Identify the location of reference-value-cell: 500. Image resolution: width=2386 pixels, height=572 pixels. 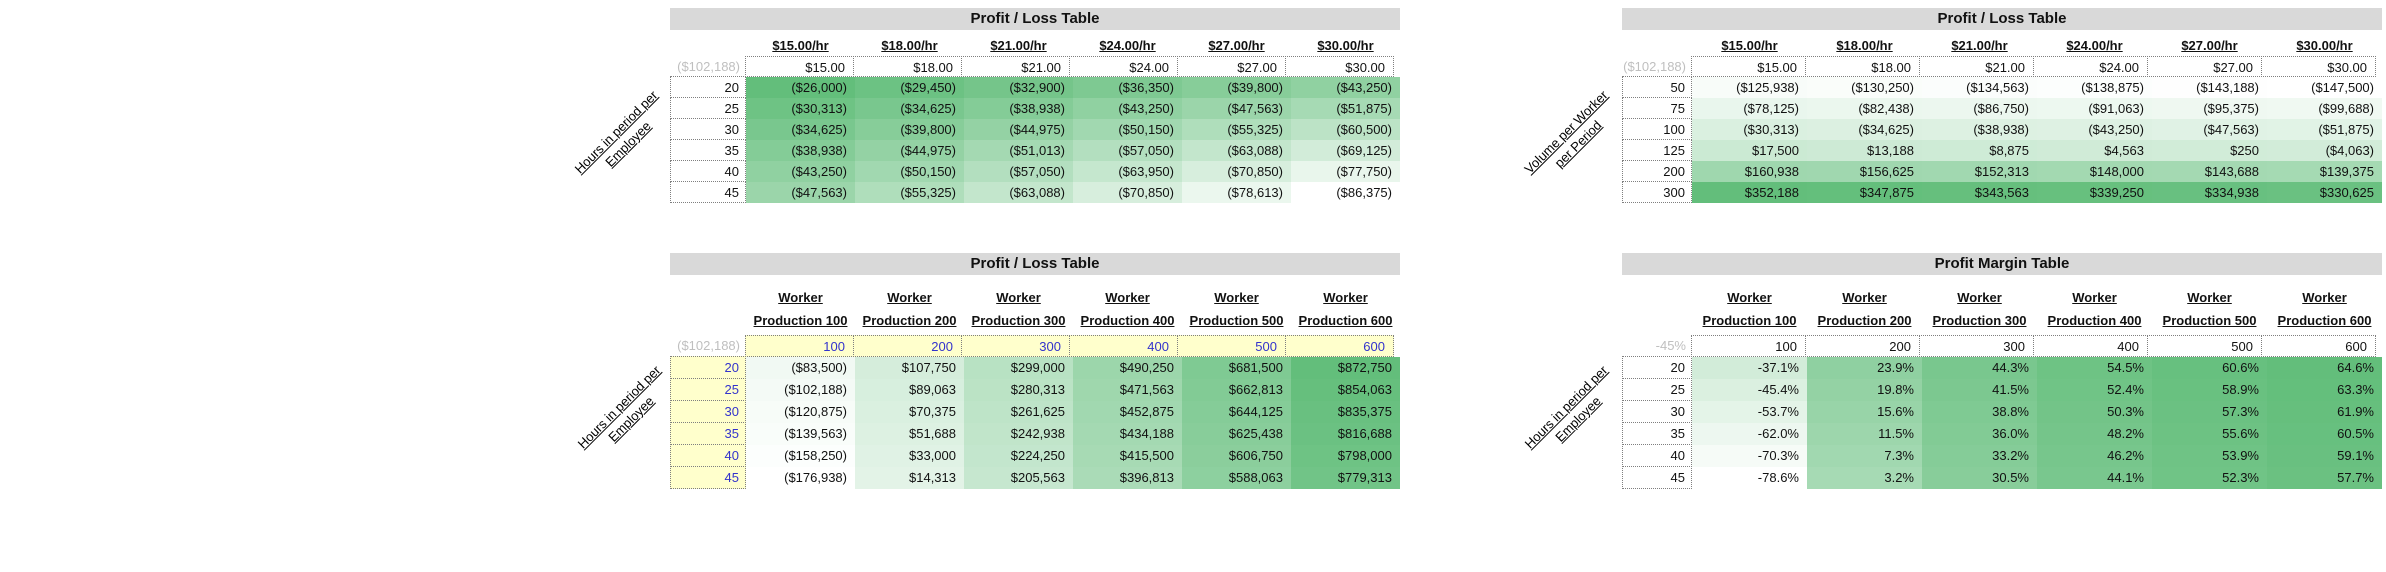
(1231, 346).